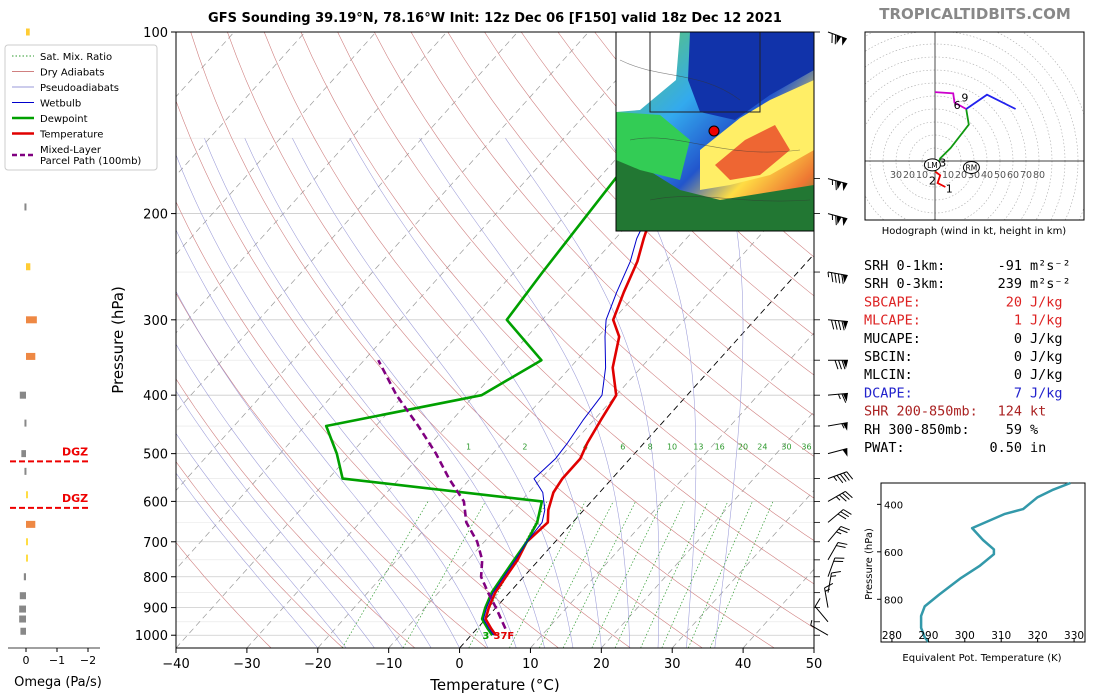  What do you see at coordinates (884, 448) in the screenshot?
I see `index-label: PWAT:` at bounding box center [884, 448].